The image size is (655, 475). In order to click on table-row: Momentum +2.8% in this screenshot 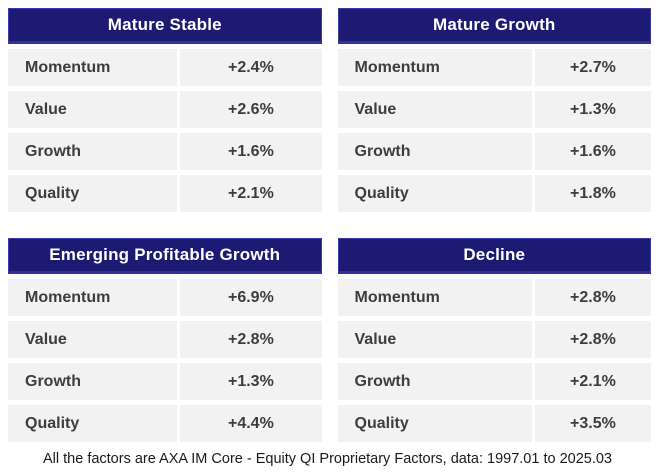, I will do `click(494, 297)`.